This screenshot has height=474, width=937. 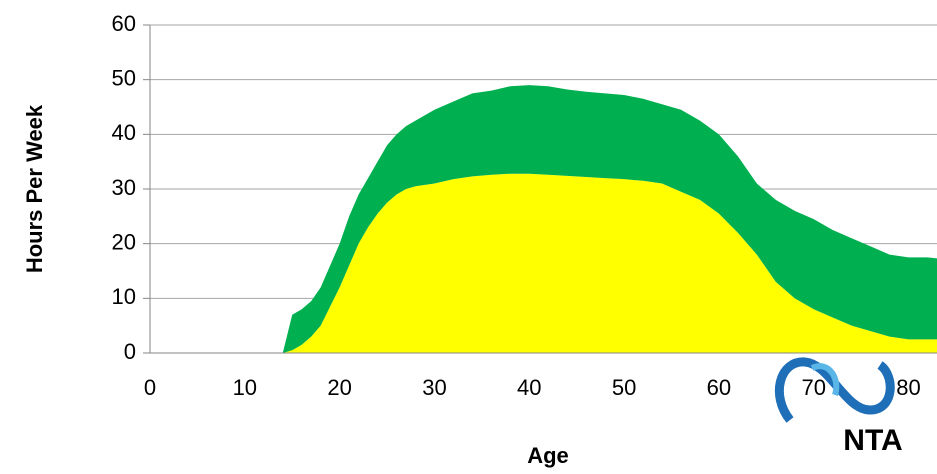 What do you see at coordinates (124, 296) in the screenshot?
I see `y-tick-label: 10` at bounding box center [124, 296].